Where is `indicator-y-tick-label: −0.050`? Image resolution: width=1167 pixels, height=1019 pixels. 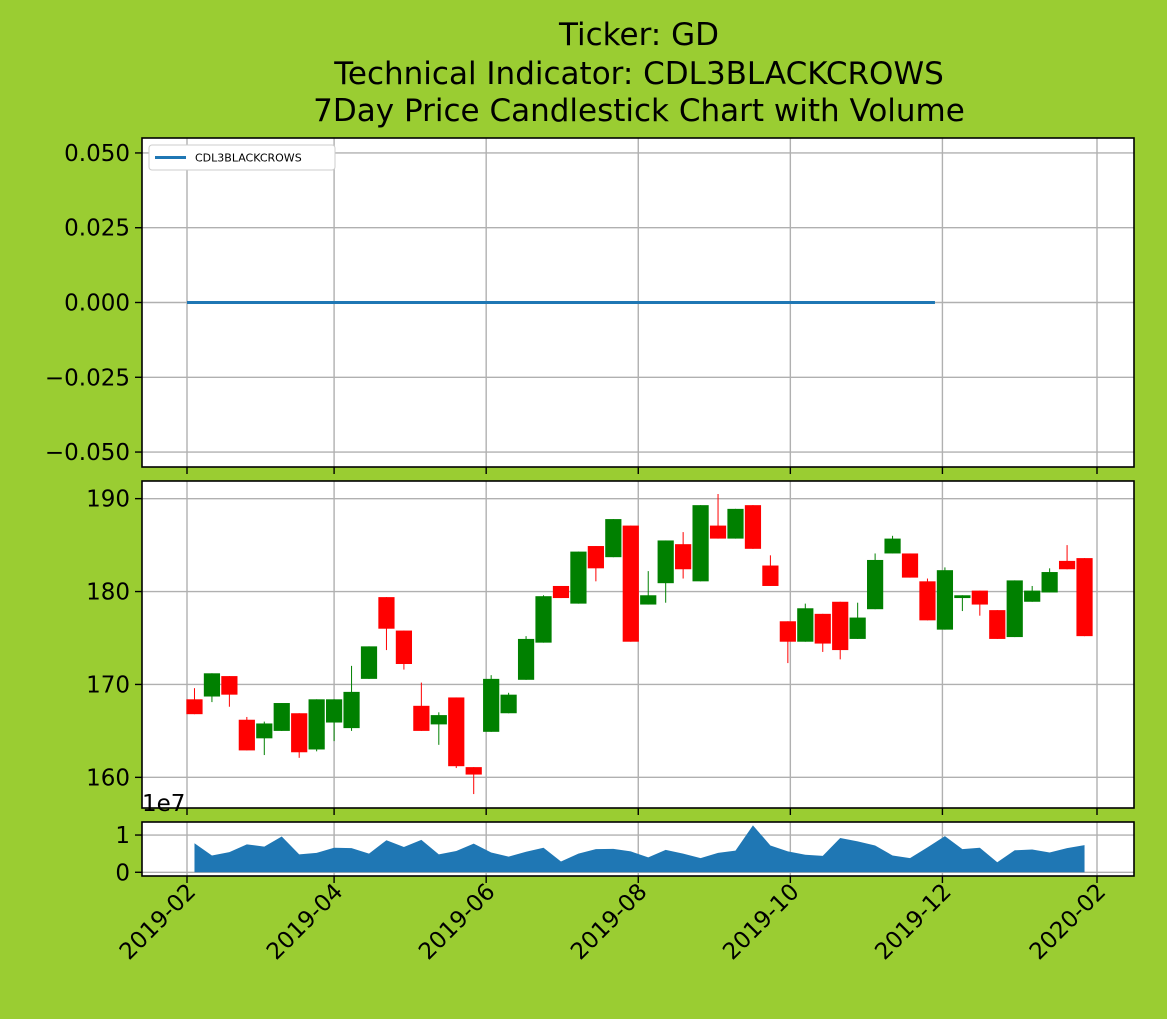 indicator-y-tick-label: −0.050 is located at coordinates (87, 453).